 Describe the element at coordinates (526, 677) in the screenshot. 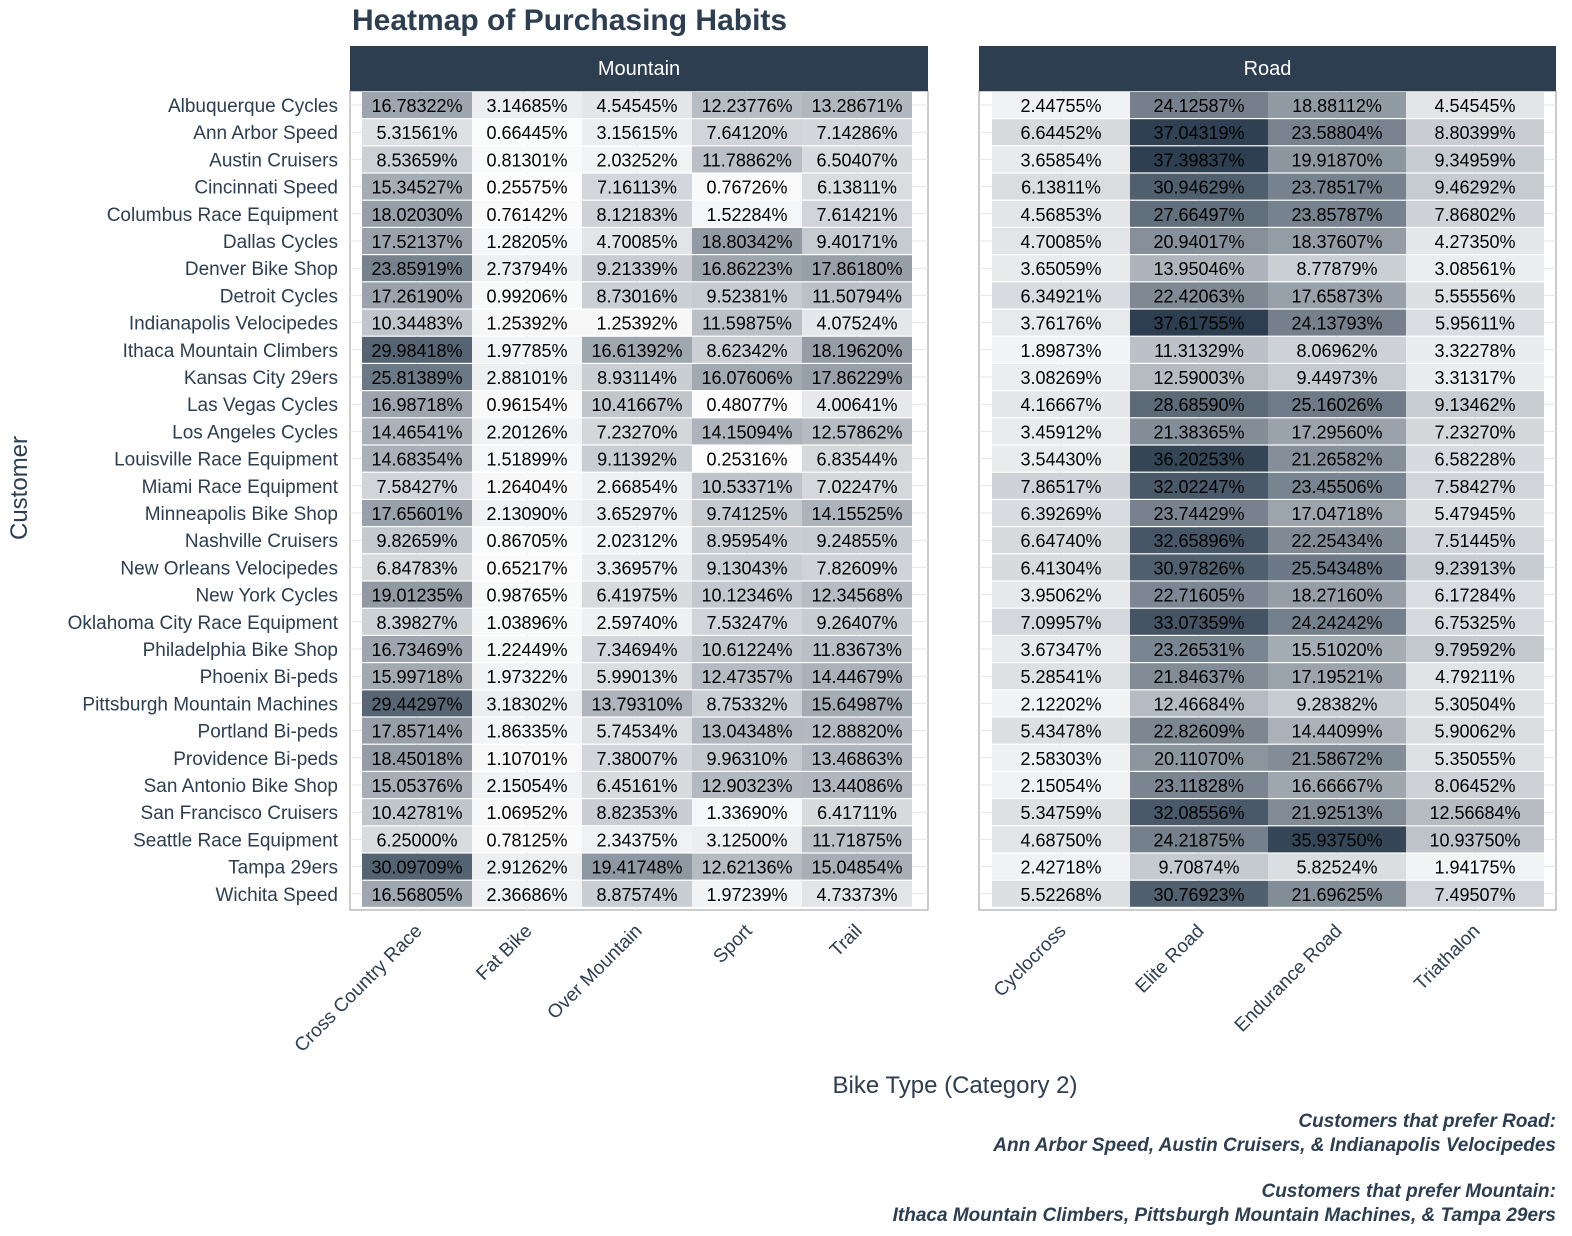

I see `cell-value-label: 1.97322%` at that location.